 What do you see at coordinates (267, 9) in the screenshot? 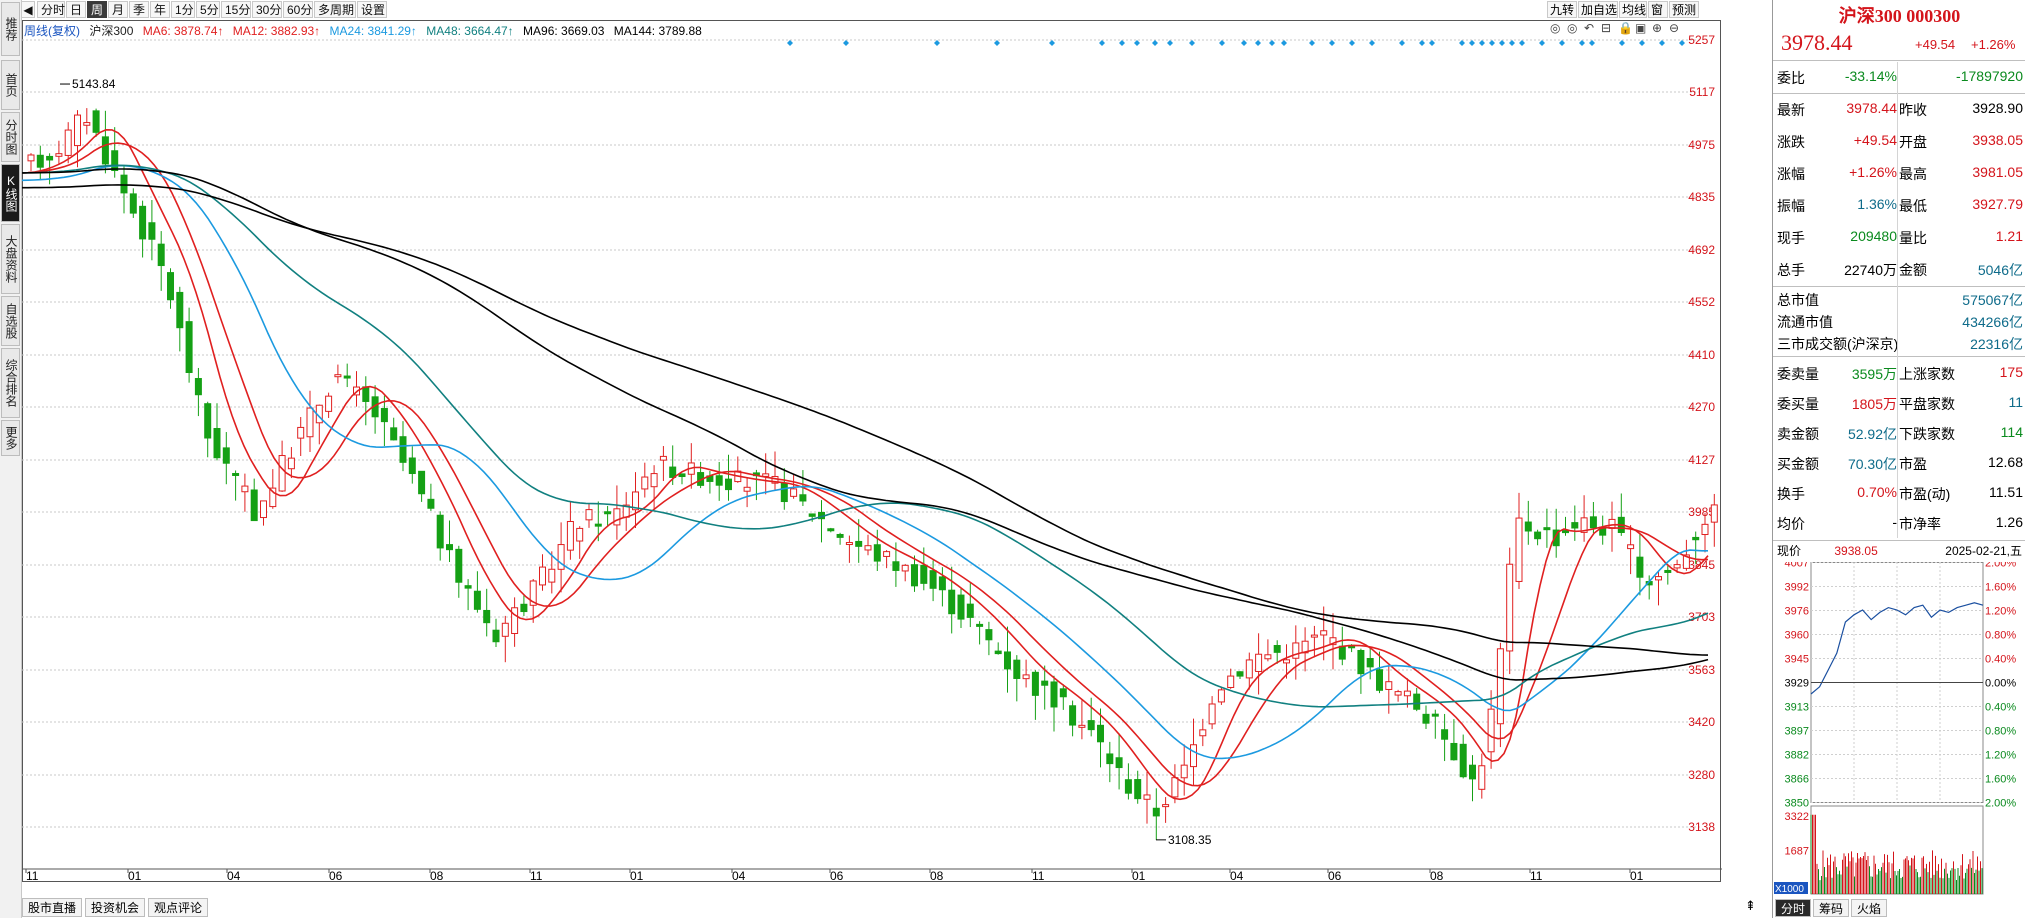
I see `period-btn-9: 30分` at bounding box center [267, 9].